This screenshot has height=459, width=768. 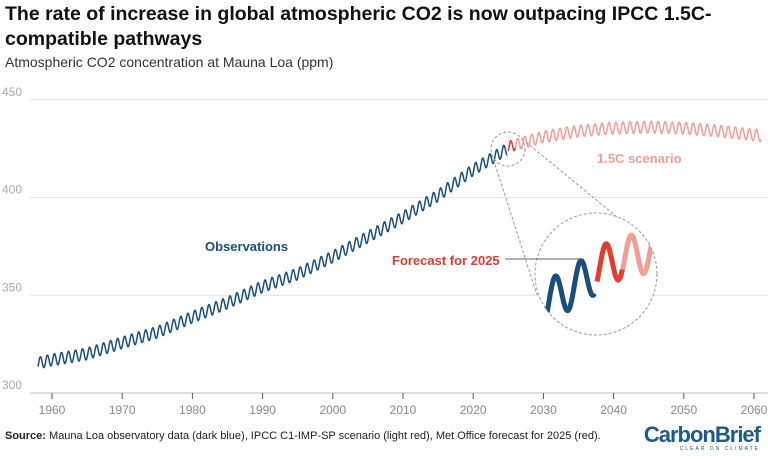 What do you see at coordinates (754, 410) in the screenshot?
I see `x-tick-label: 2060` at bounding box center [754, 410].